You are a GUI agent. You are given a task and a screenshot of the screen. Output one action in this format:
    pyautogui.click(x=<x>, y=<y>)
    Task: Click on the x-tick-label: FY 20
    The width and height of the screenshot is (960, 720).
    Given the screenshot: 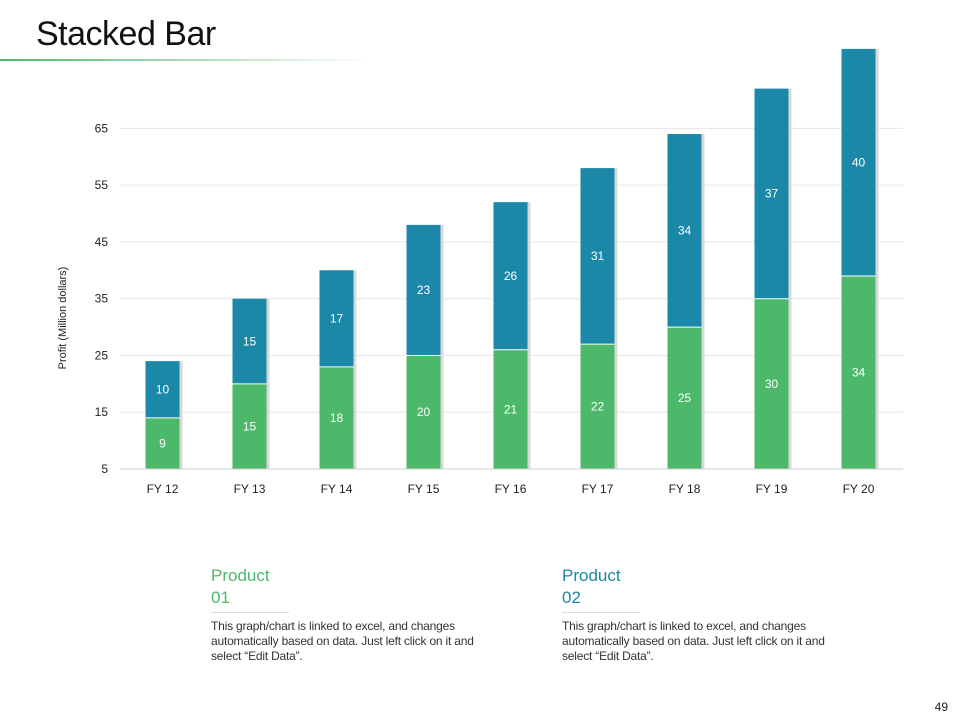 What is the action you would take?
    pyautogui.click(x=859, y=489)
    